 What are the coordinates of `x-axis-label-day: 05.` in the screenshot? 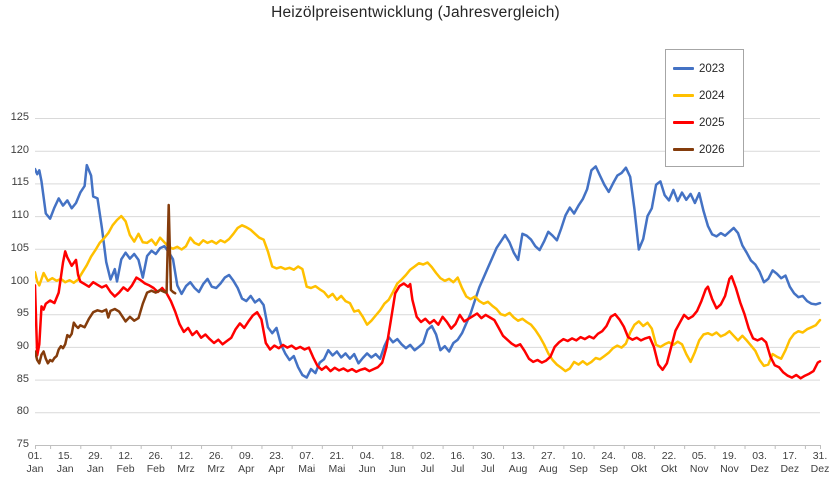 It's located at (699, 456).